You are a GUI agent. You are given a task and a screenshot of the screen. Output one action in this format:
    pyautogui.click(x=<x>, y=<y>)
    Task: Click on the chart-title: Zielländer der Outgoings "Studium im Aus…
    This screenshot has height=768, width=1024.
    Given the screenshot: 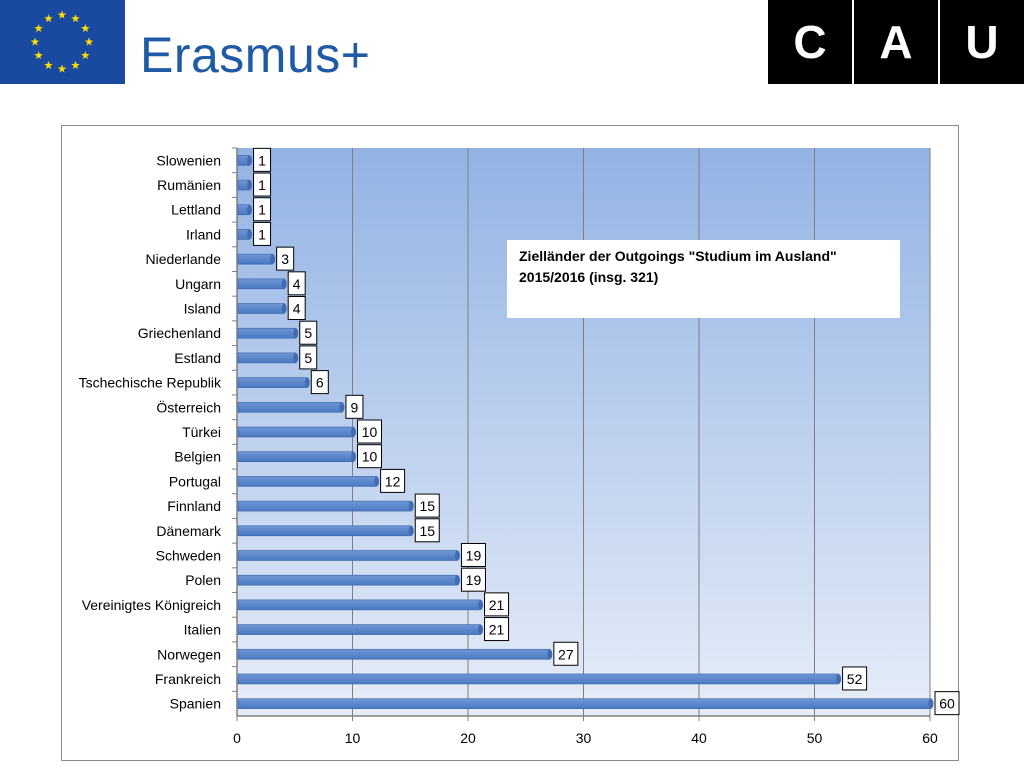 What is the action you would take?
    pyautogui.click(x=703, y=279)
    